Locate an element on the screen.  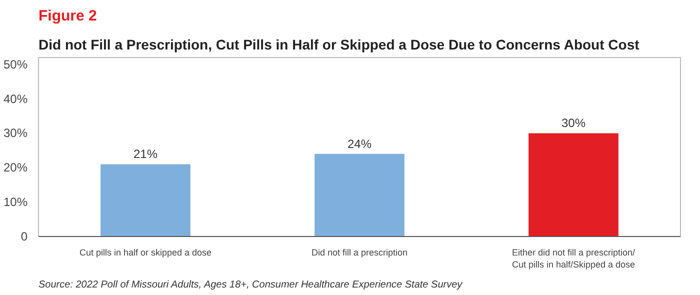
data-label: 30% is located at coordinates (573, 123).